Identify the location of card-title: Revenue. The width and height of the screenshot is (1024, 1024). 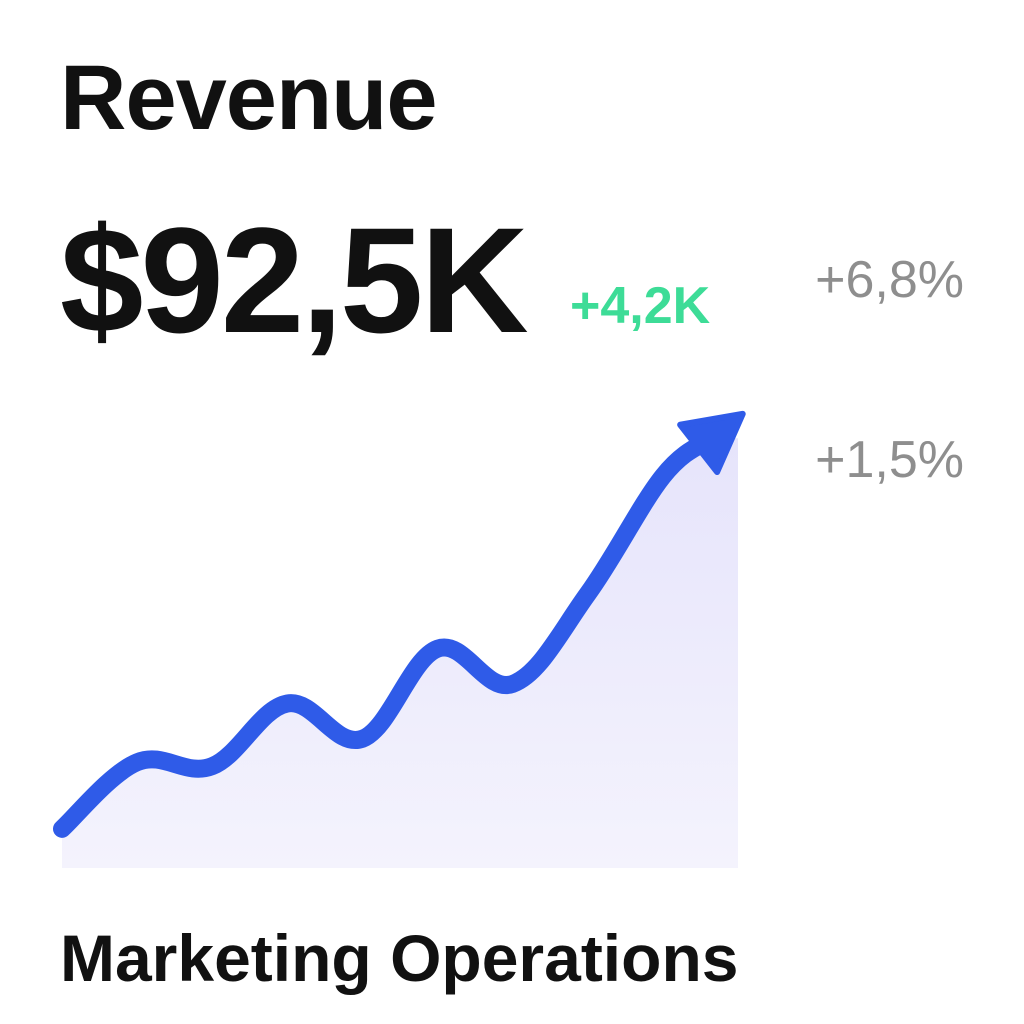
(248, 98).